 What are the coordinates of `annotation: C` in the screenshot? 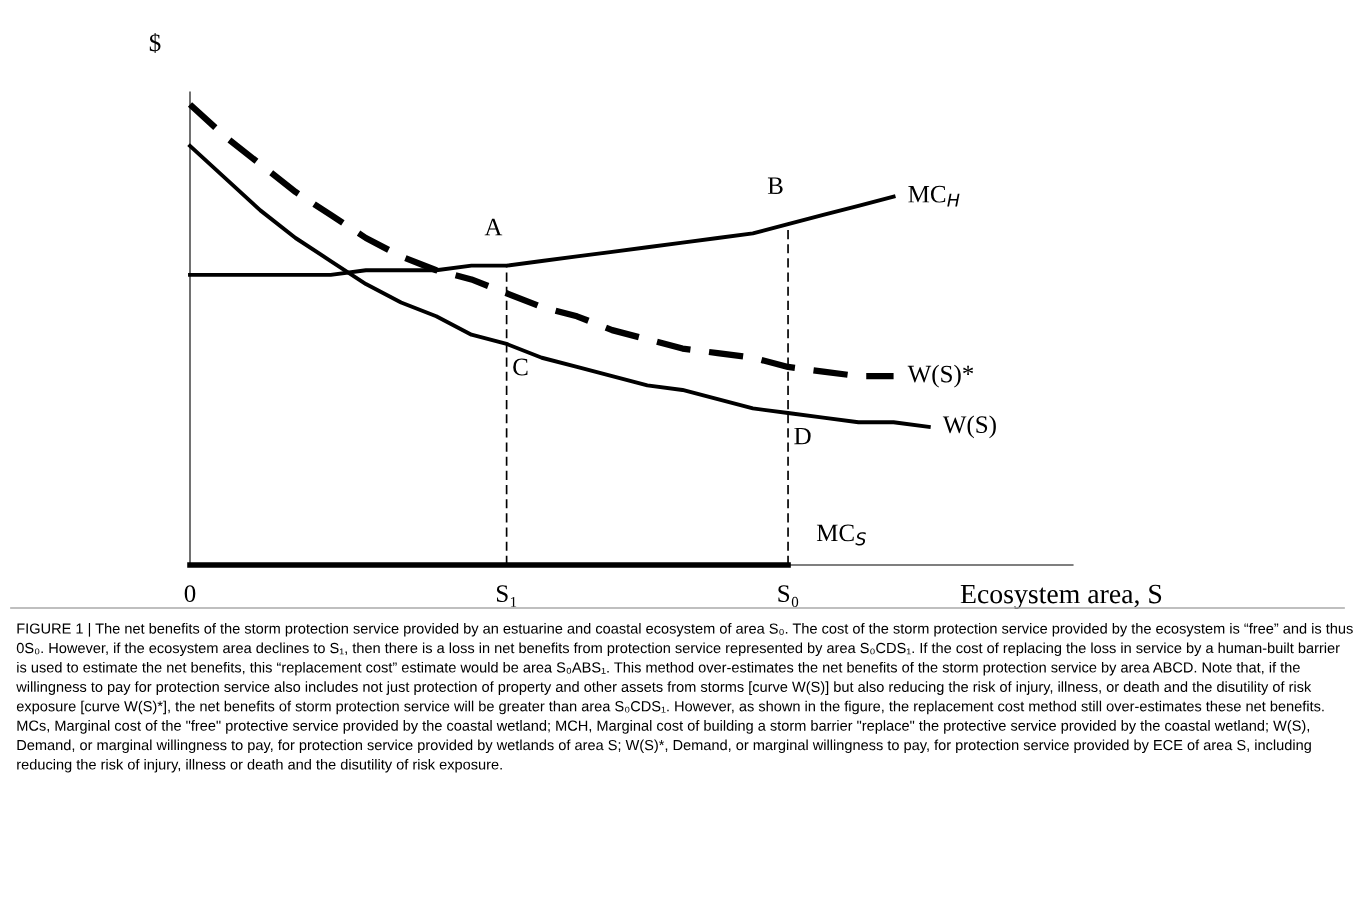 It's located at (520, 367).